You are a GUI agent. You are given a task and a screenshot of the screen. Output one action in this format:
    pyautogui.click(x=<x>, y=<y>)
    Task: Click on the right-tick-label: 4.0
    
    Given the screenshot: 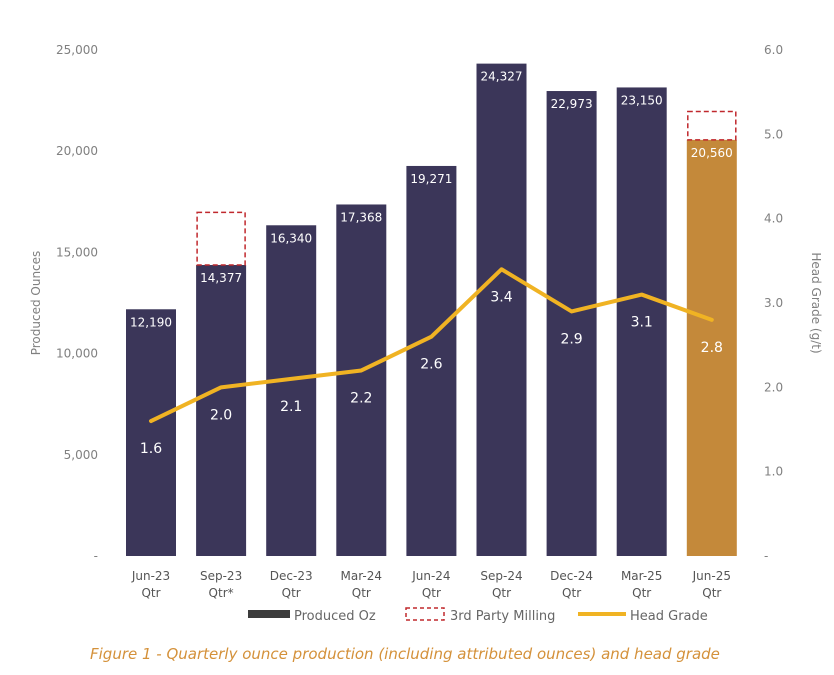 What is the action you would take?
    pyautogui.click(x=773, y=219)
    